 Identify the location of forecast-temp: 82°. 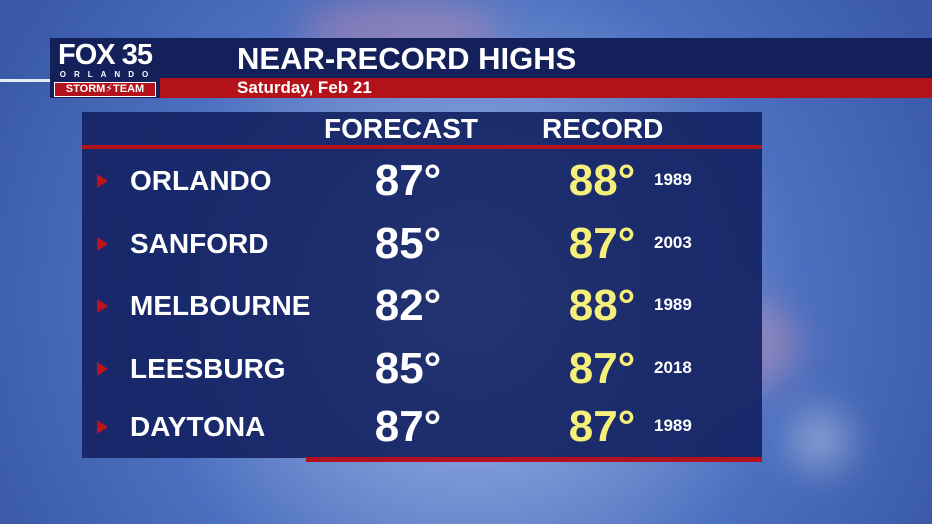
(408, 305).